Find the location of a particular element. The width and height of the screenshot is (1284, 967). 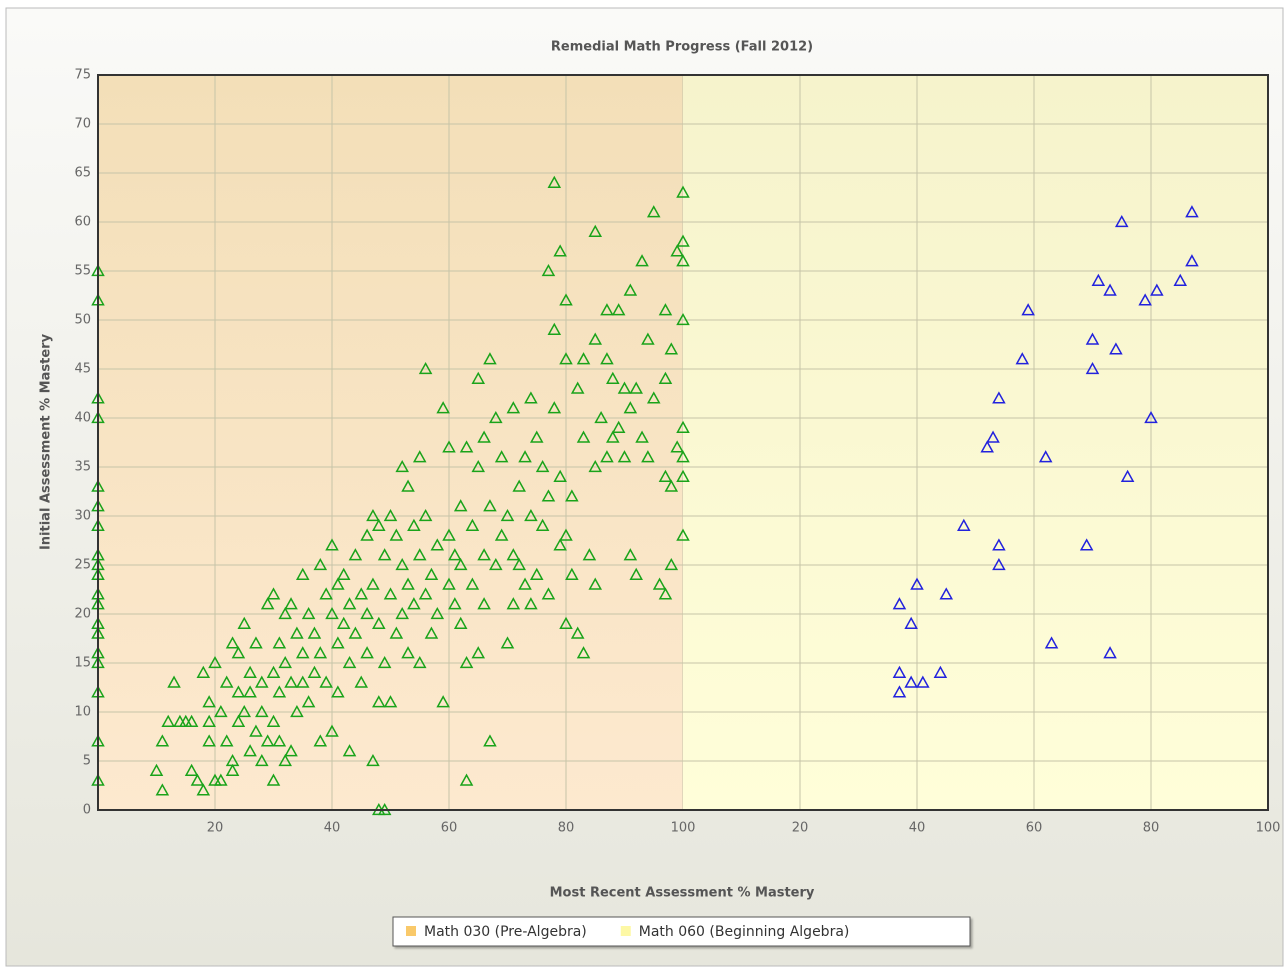

y-tick-label: 70 is located at coordinates (82, 124).